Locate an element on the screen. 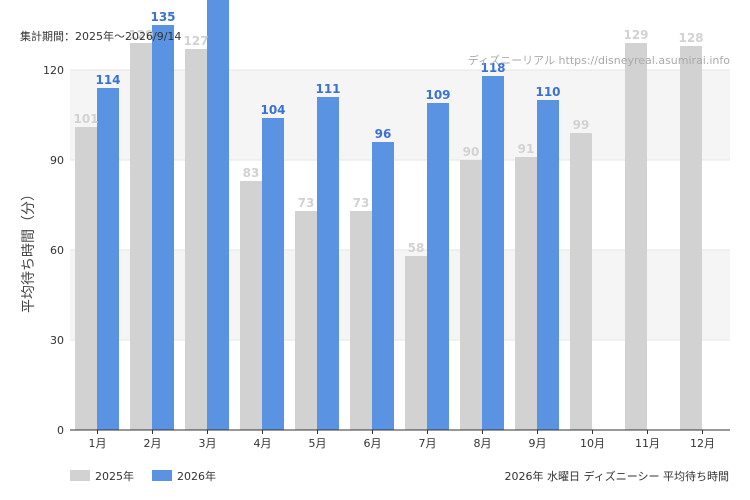 This screenshot has height=500, width=750. data-label-2025-2: 129 is located at coordinates (140, 35).